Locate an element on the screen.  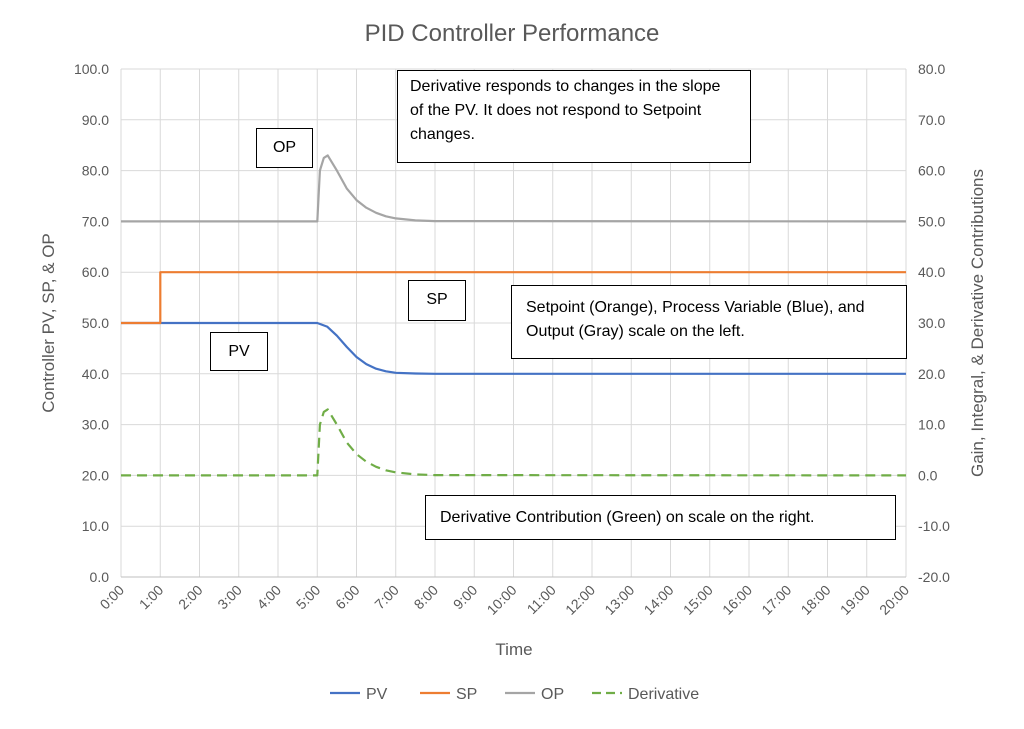
y-tick-label: 100.0 is located at coordinates (91, 69).